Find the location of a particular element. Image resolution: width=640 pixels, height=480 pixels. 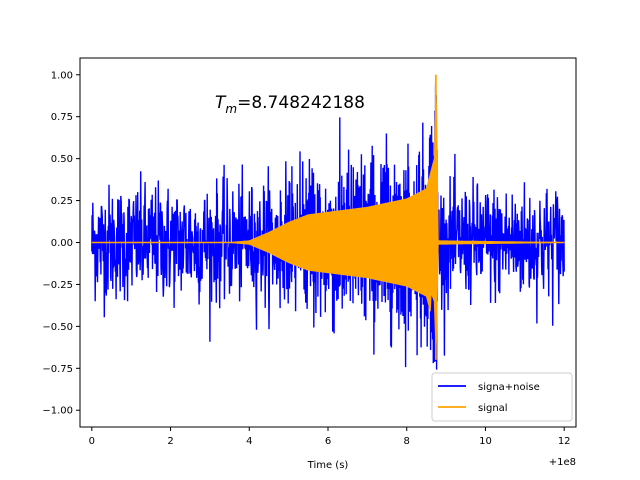

tm-value: =8.748242188 is located at coordinates (301, 103).